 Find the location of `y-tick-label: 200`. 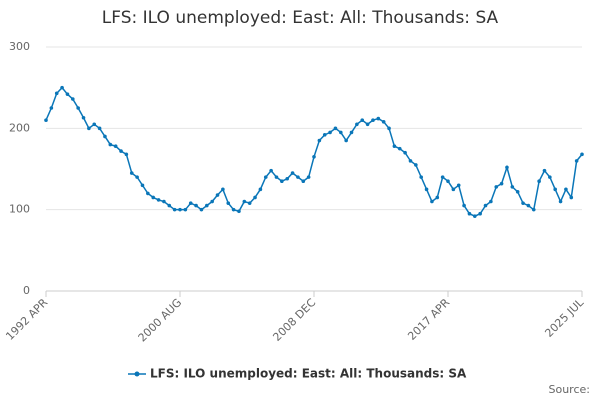

y-tick-label: 200 is located at coordinates (19, 127).